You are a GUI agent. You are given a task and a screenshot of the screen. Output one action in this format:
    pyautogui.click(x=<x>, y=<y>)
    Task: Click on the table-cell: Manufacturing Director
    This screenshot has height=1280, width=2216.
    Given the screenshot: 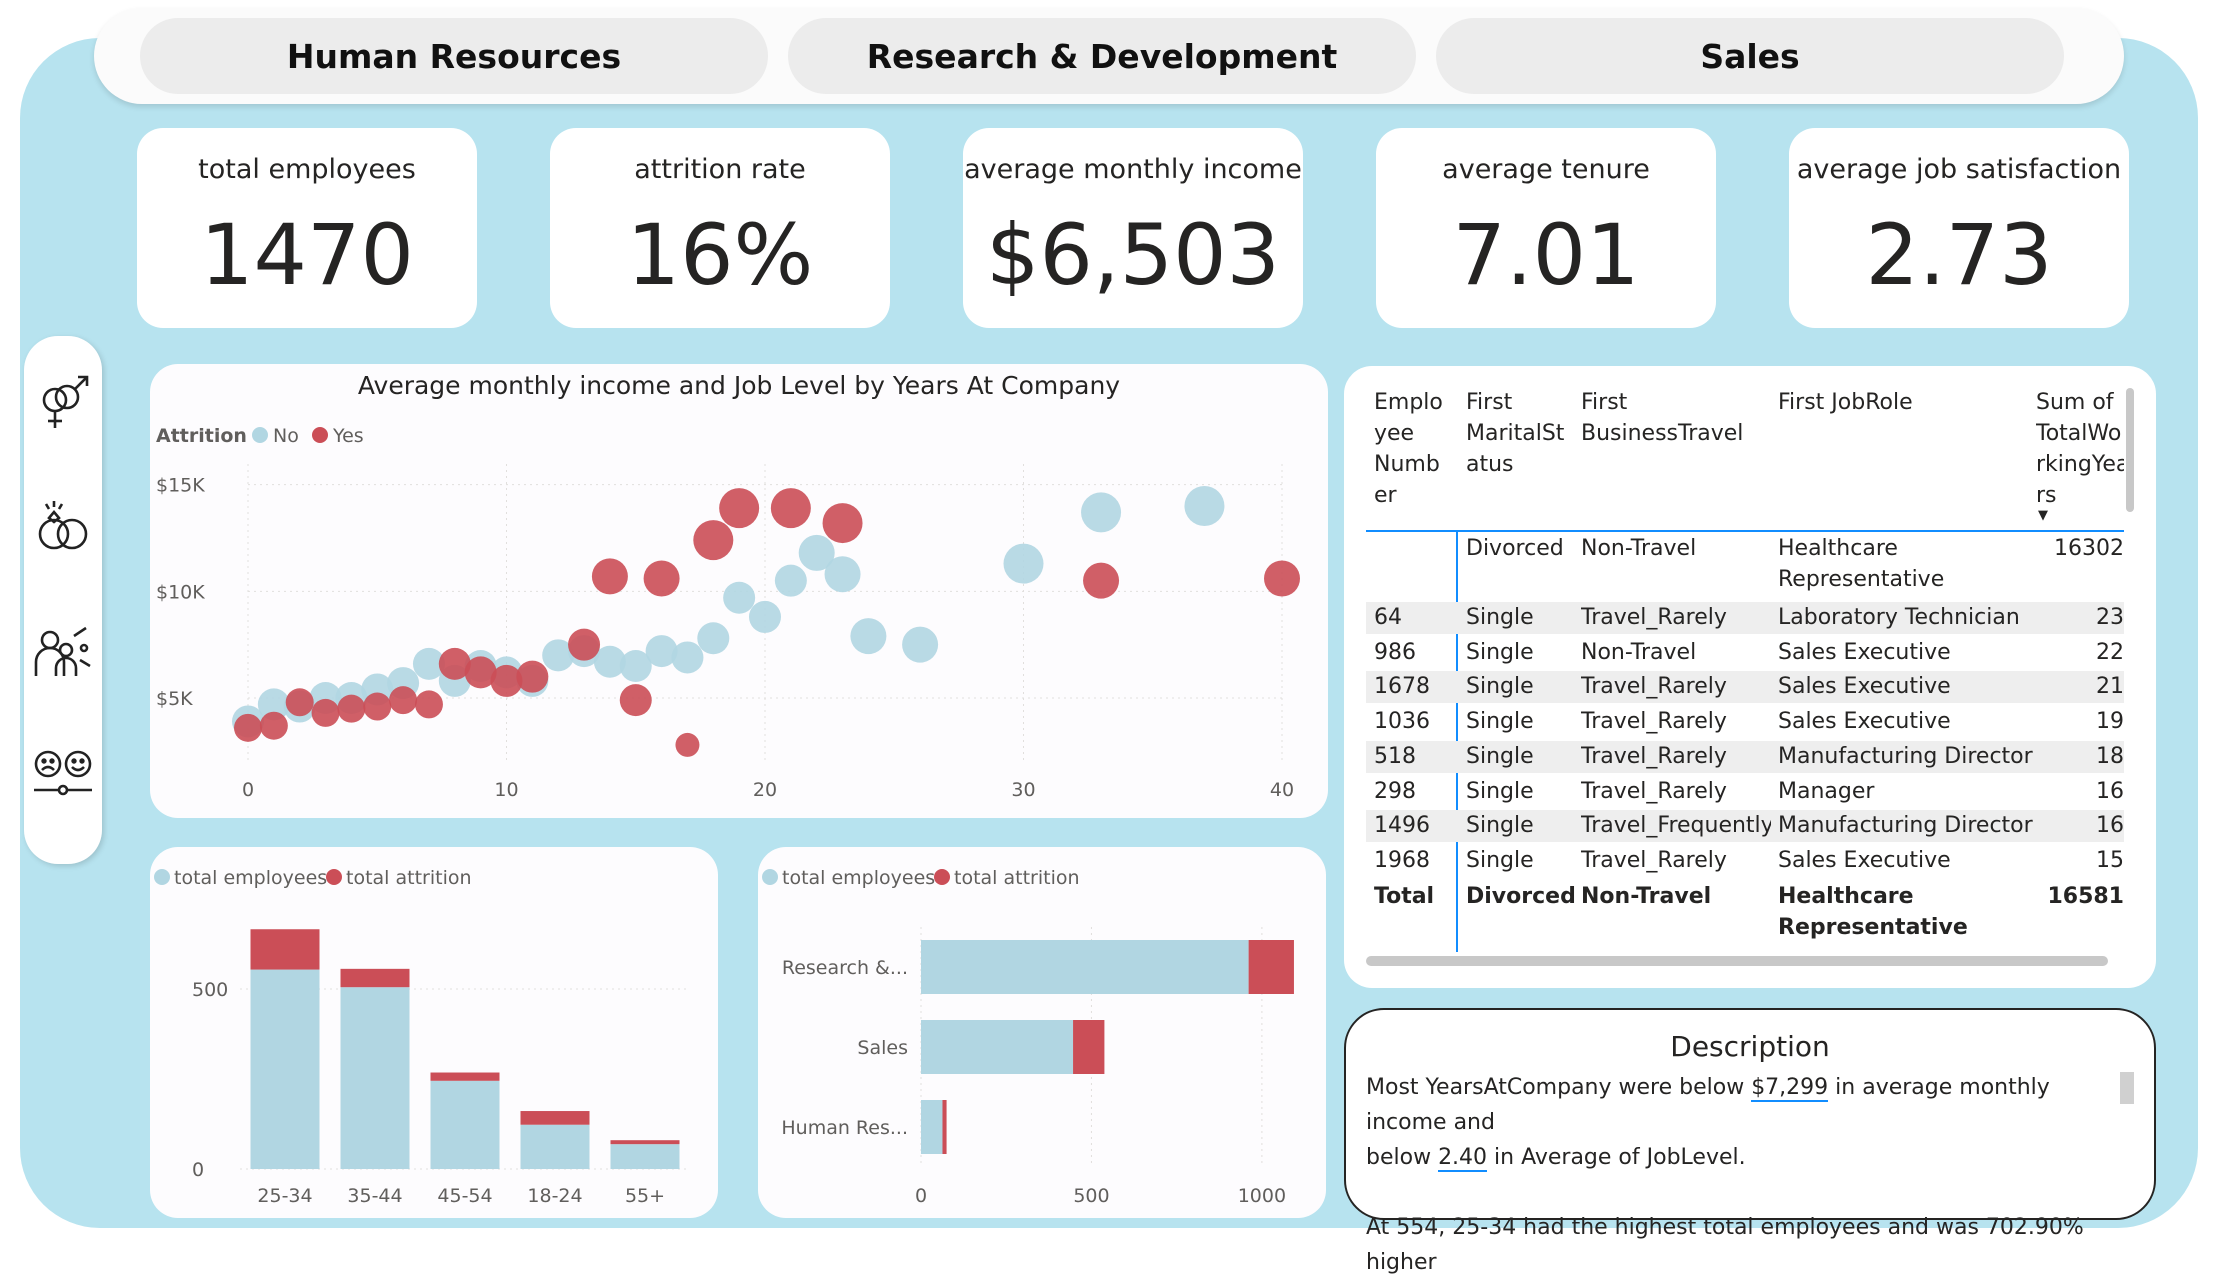 What is the action you would take?
    pyautogui.click(x=1905, y=756)
    